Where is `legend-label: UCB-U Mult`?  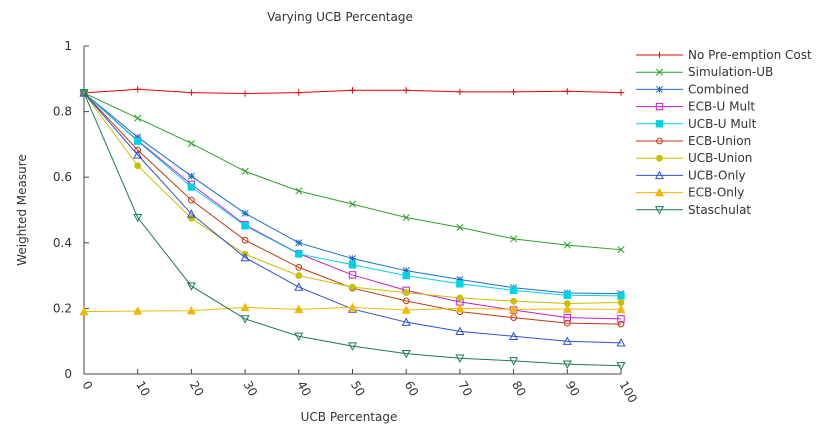
legend-label: UCB-U Mult is located at coordinates (722, 124).